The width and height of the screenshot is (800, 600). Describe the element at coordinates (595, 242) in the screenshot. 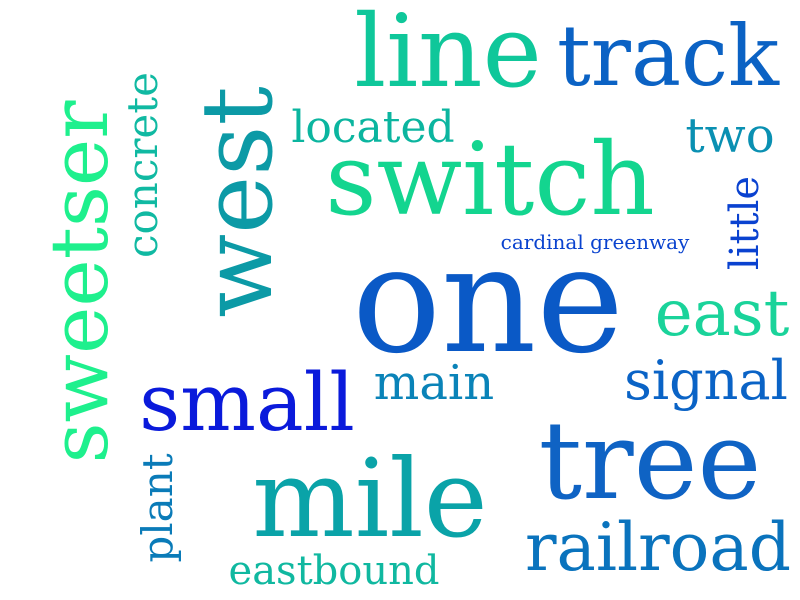

I see `word-cardinal-greenway: cardinal greenway` at that location.